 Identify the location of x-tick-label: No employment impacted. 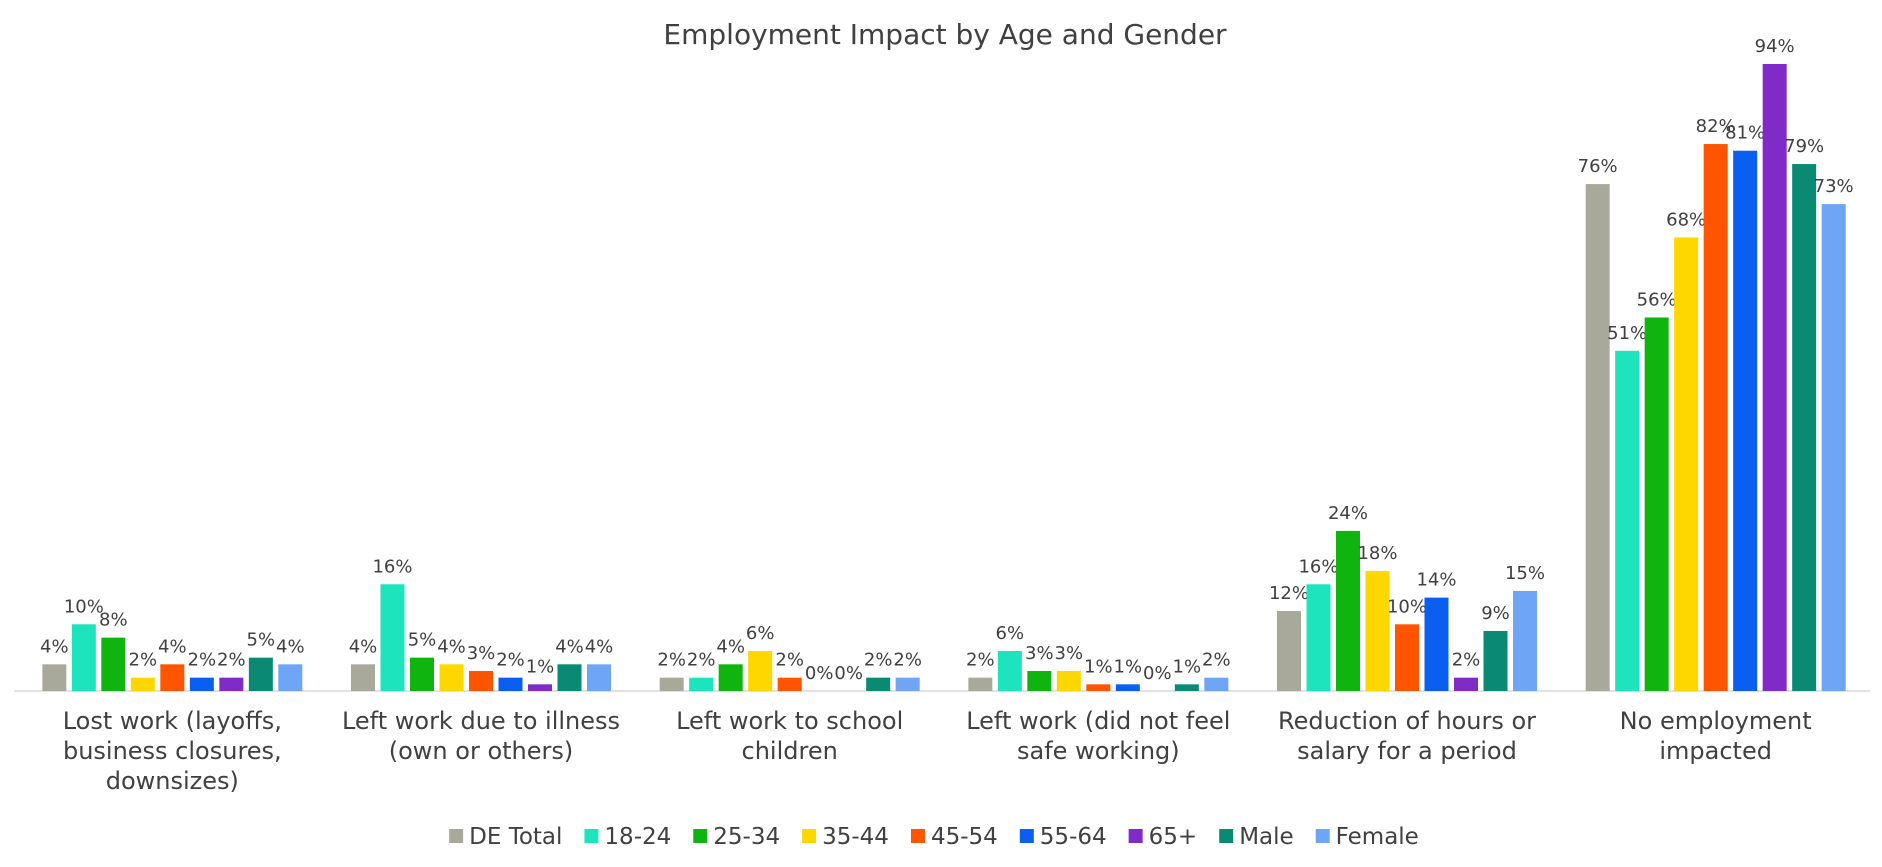
(1715, 736).